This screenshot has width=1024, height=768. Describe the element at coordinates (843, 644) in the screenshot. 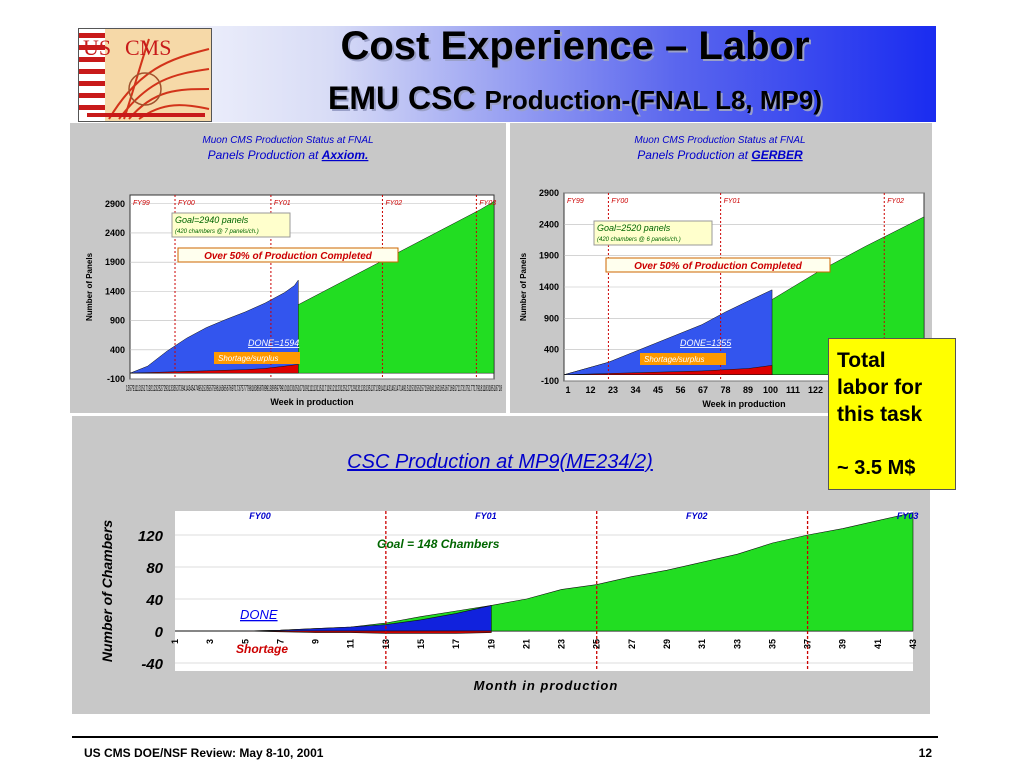

I see `x-tick-label: 39` at that location.